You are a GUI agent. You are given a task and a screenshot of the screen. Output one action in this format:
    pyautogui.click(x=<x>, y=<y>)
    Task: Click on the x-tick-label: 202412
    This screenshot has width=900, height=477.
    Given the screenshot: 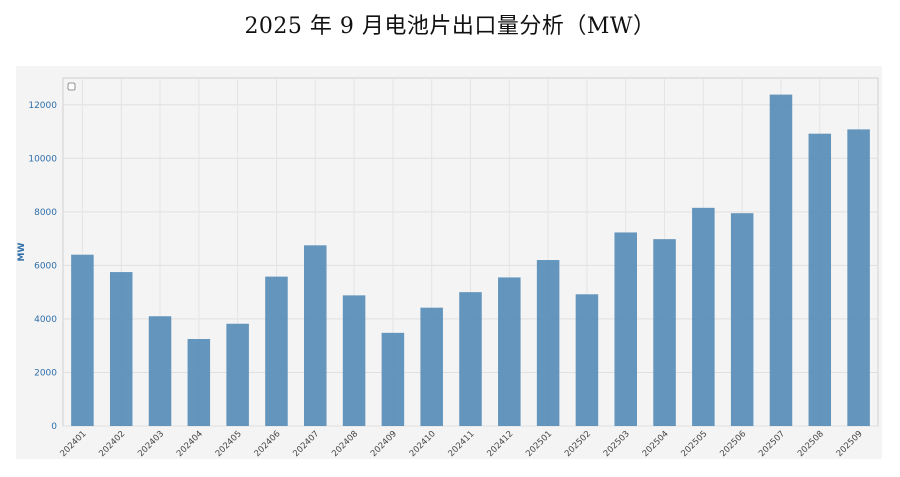 What is the action you would take?
    pyautogui.click(x=500, y=444)
    